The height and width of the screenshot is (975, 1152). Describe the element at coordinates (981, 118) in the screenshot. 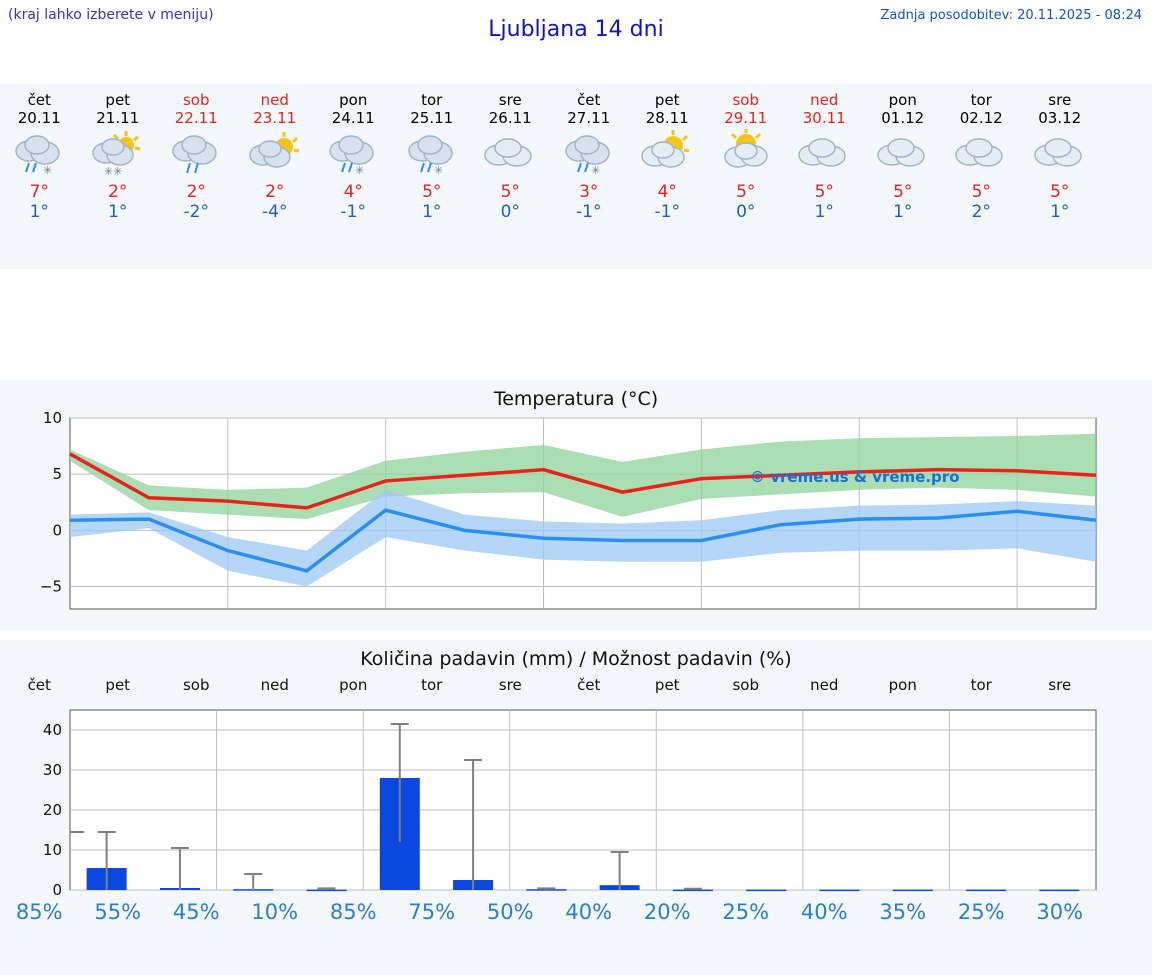

I see `day-date: 02.12` at that location.